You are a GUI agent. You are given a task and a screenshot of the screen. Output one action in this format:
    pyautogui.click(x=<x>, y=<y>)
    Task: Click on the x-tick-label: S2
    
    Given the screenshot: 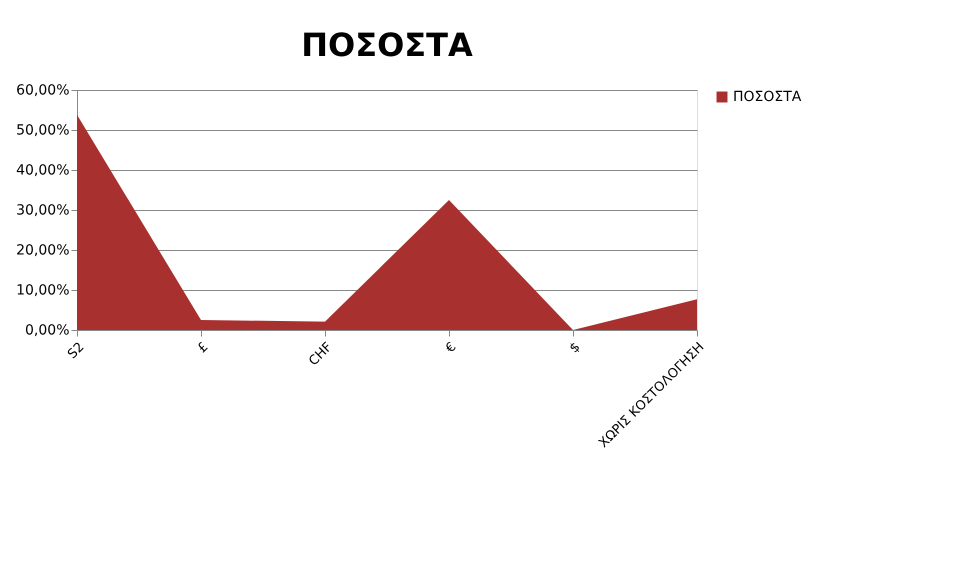 What is the action you would take?
    pyautogui.click(x=76, y=351)
    